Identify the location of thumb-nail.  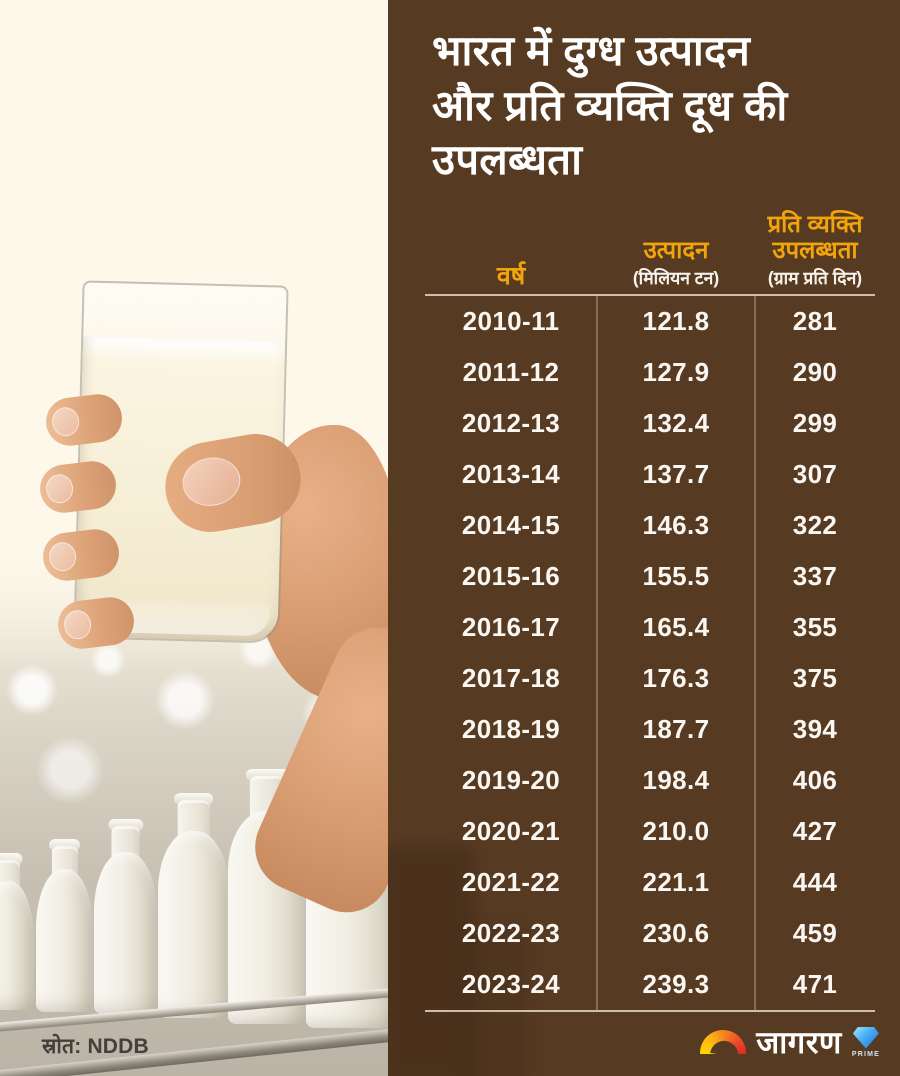
(211, 482).